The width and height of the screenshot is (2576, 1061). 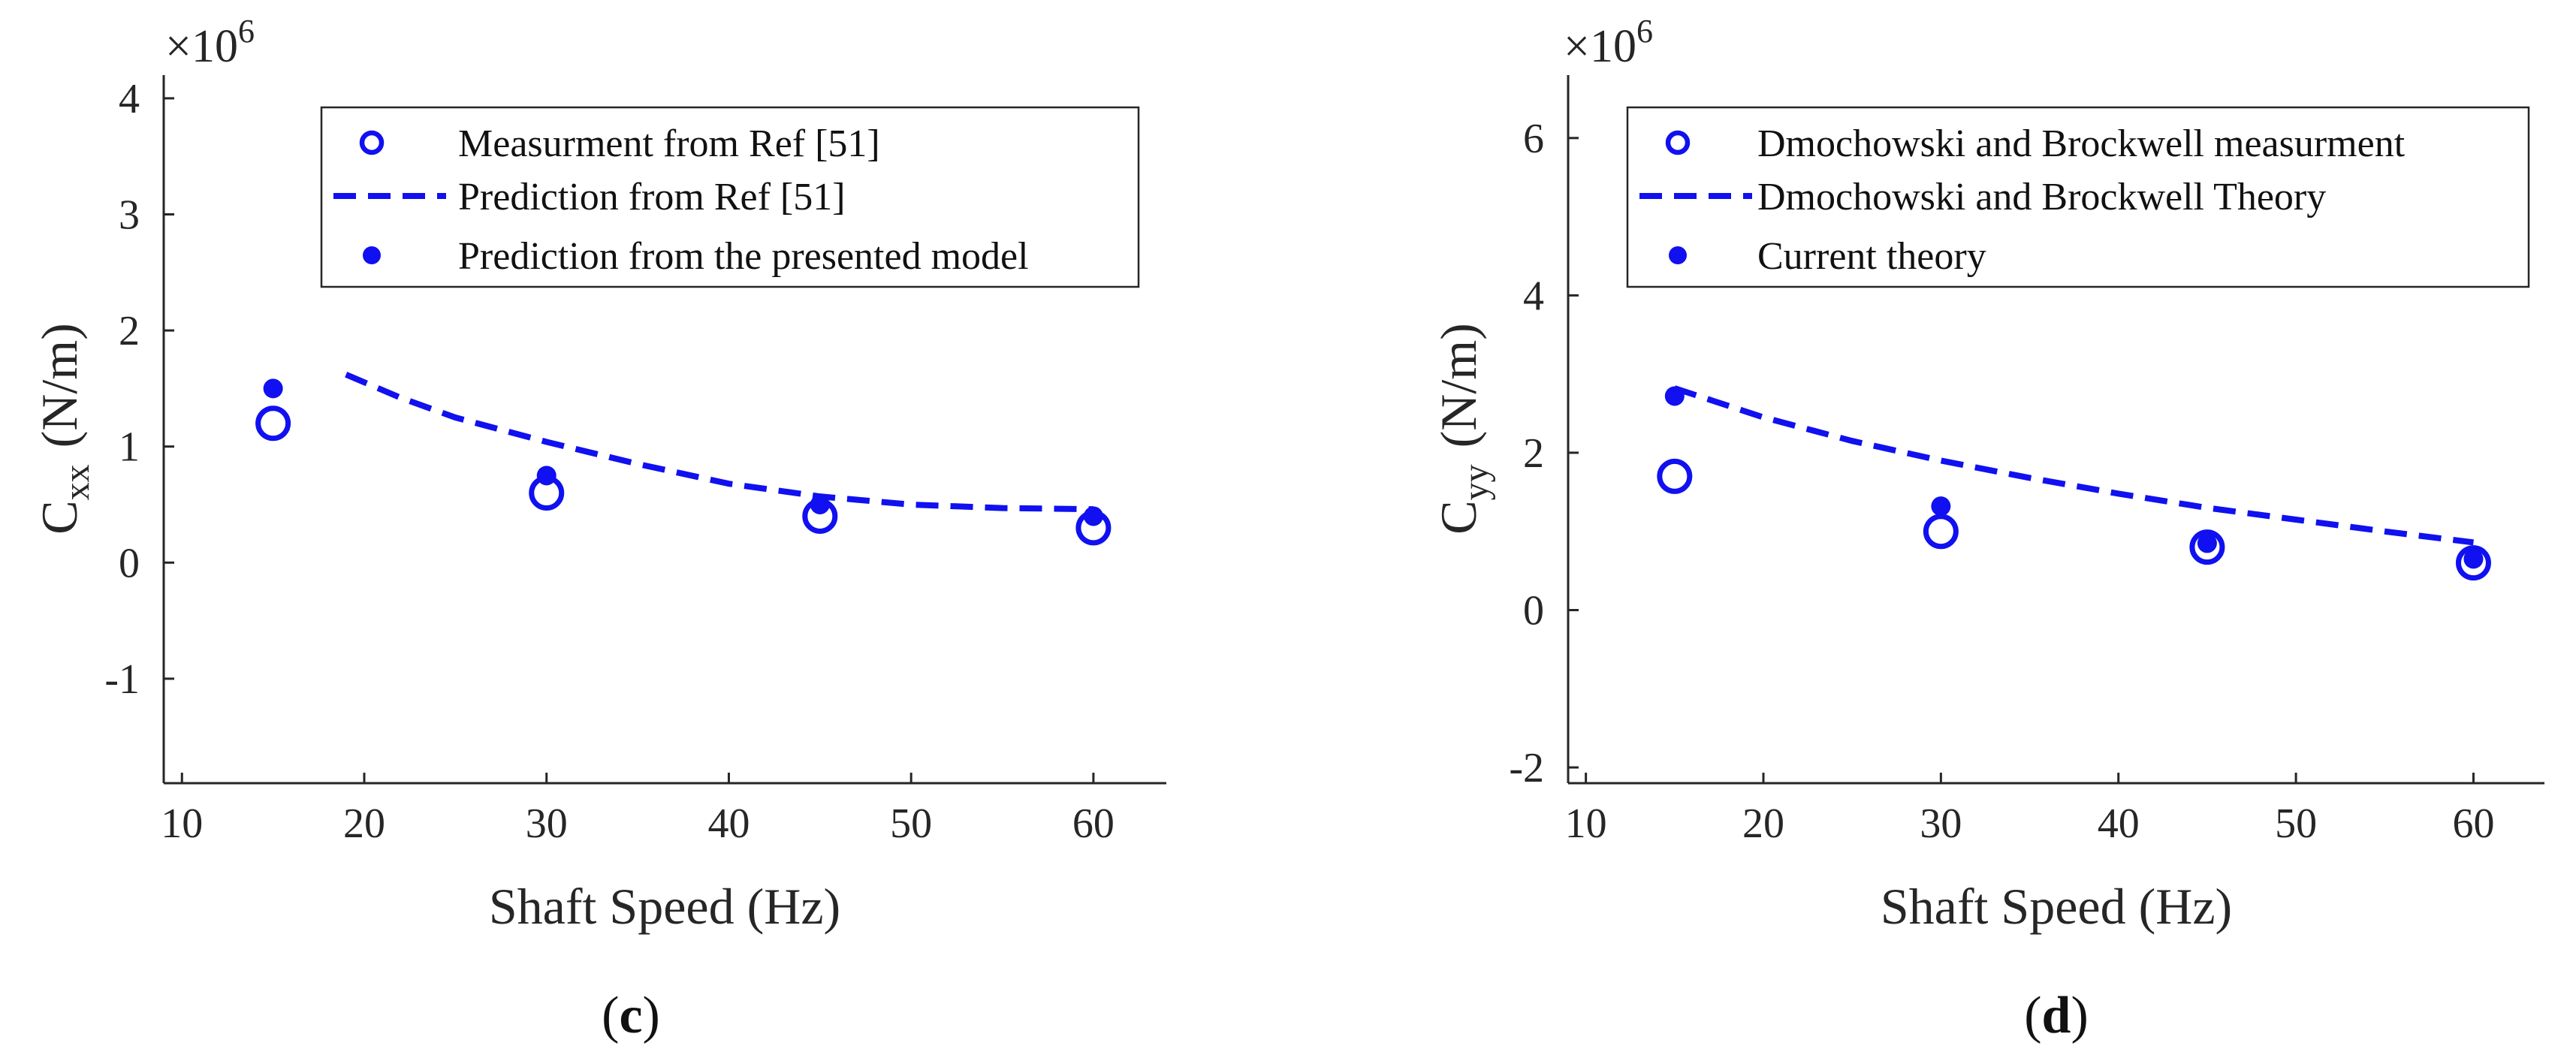 I want to click on legend-label: Dmochowski and Brockwell measurment, so click(x=2081, y=143).